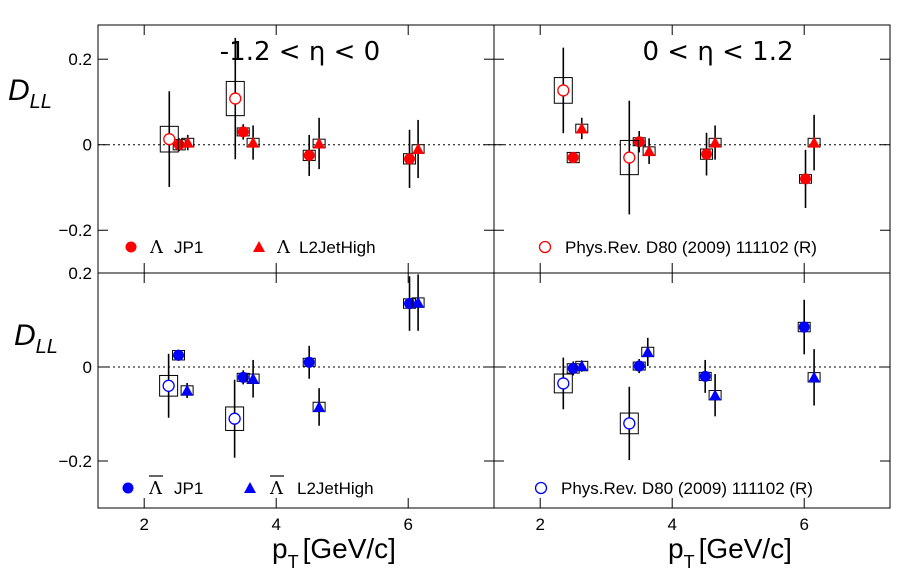 The image size is (898, 575). Describe the element at coordinates (687, 488) in the screenshot. I see `legend-label-prev-bottom: Phys.Rev. D80 (2009) 111102 (R)` at that location.